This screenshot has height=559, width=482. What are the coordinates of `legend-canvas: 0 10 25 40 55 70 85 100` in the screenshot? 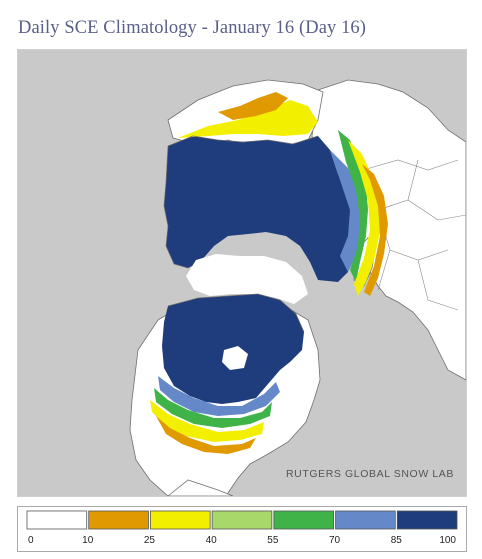 It's located at (242, 528).